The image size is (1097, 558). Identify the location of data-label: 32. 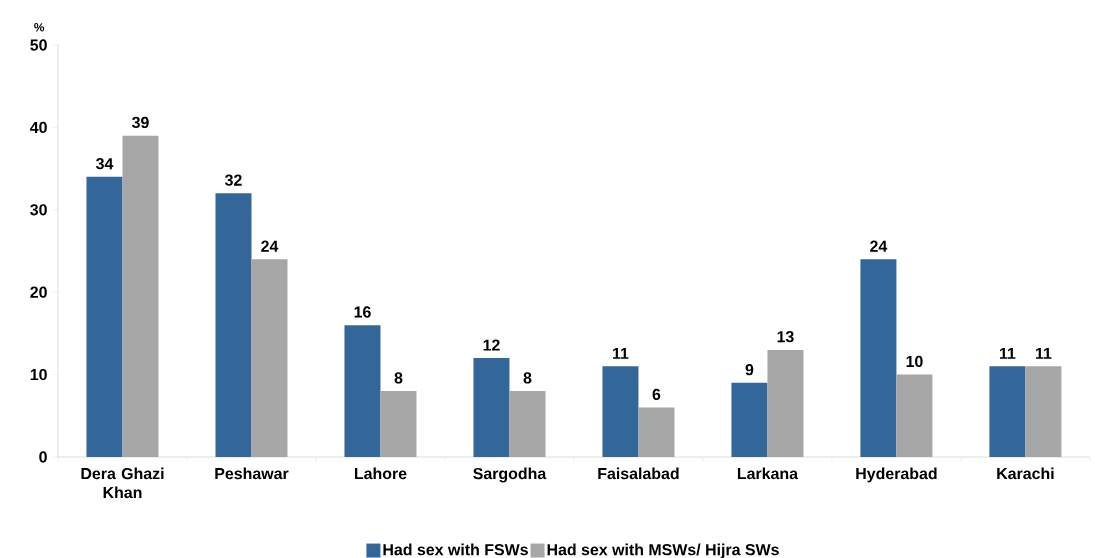
(233, 180).